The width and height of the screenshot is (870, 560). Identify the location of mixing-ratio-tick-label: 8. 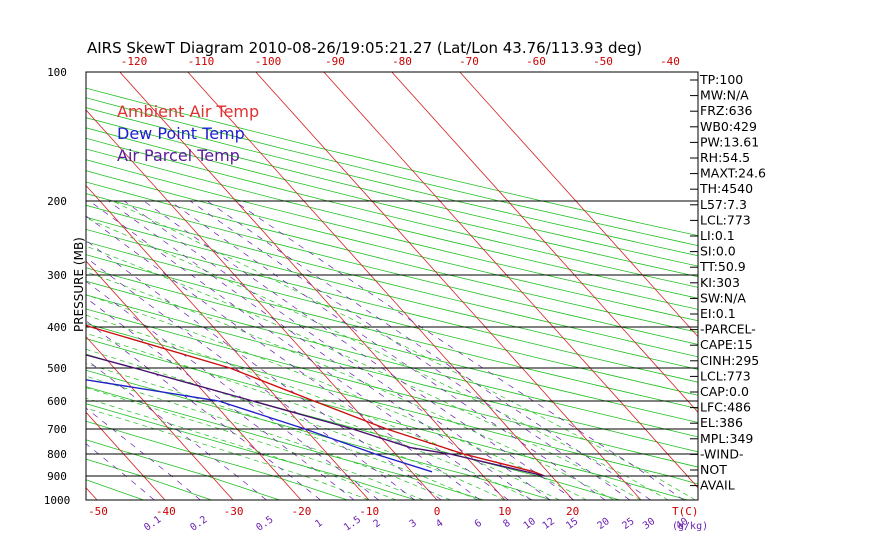
(506, 524).